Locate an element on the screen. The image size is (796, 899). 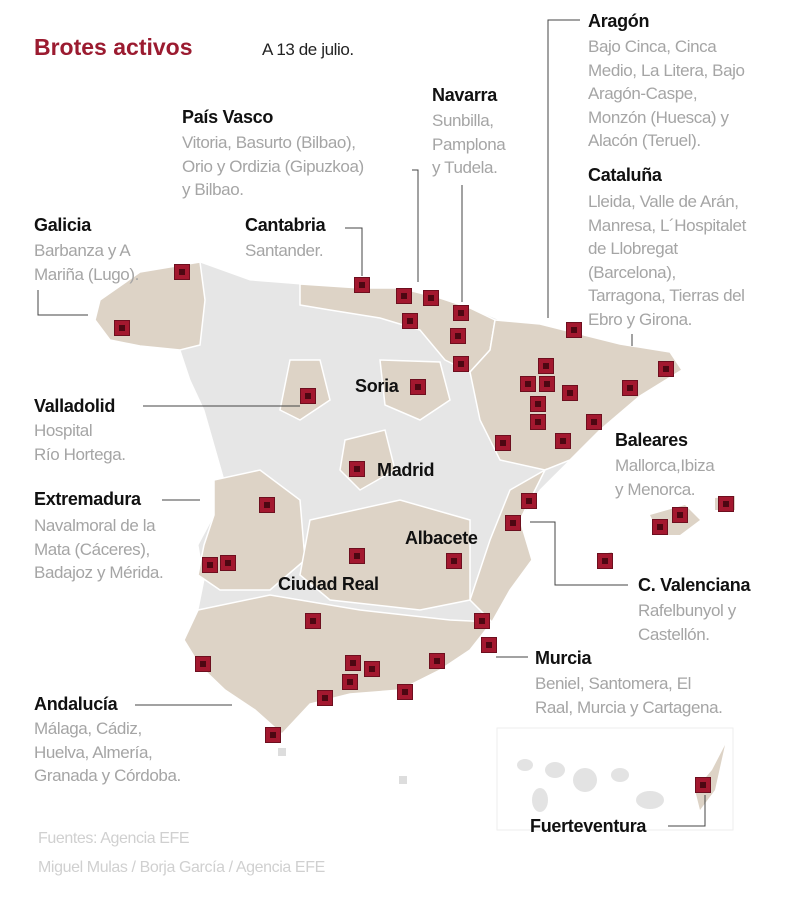
desc-baleares: Mallorca,Ibiza y Menorca. is located at coordinates (665, 477).